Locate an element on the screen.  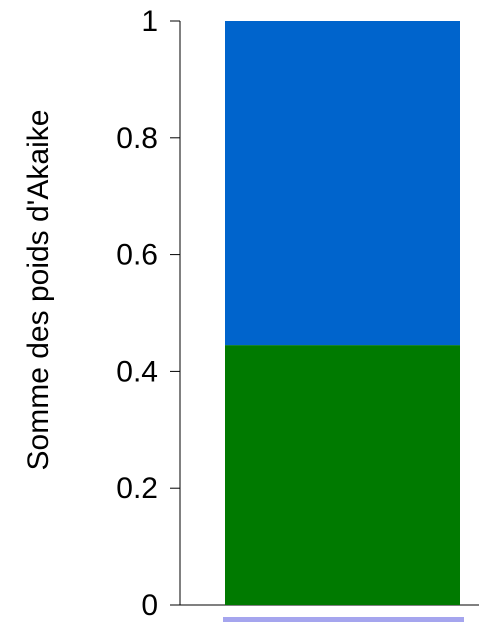
y-axis: 0 0.2 0.4 0.6 0.8 1 is located at coordinates (148, 313).